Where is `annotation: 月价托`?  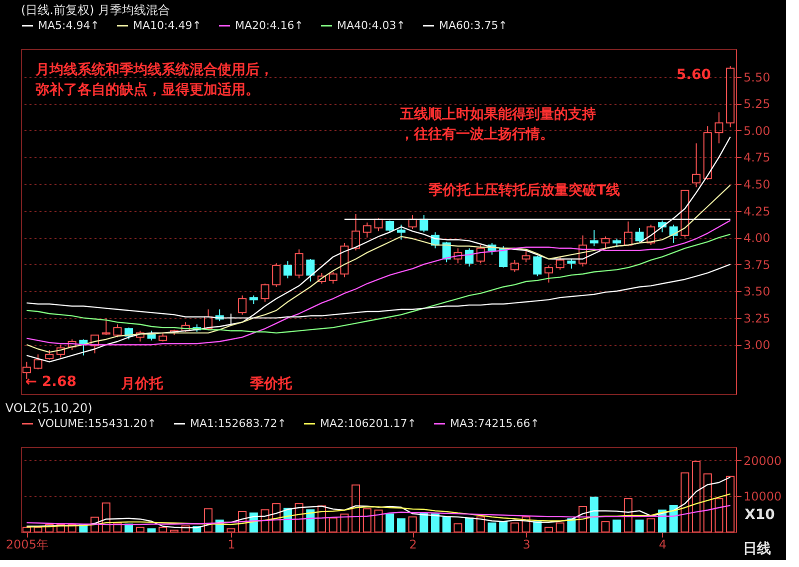 annotation: 月价托 is located at coordinates (142, 384).